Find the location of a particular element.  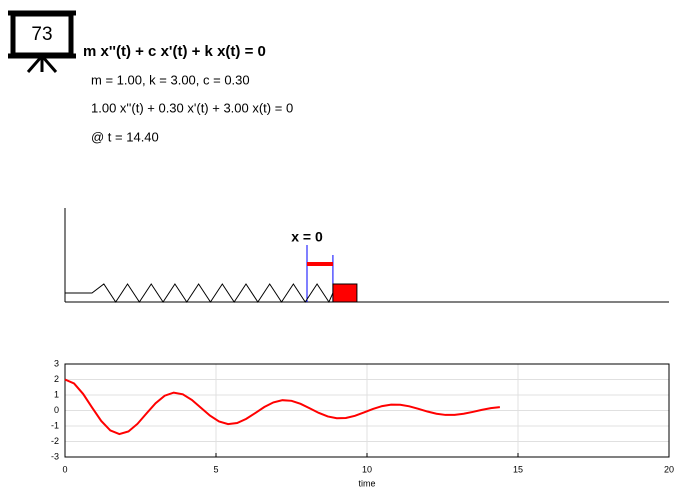

x-tick-label: 10 is located at coordinates (367, 469).